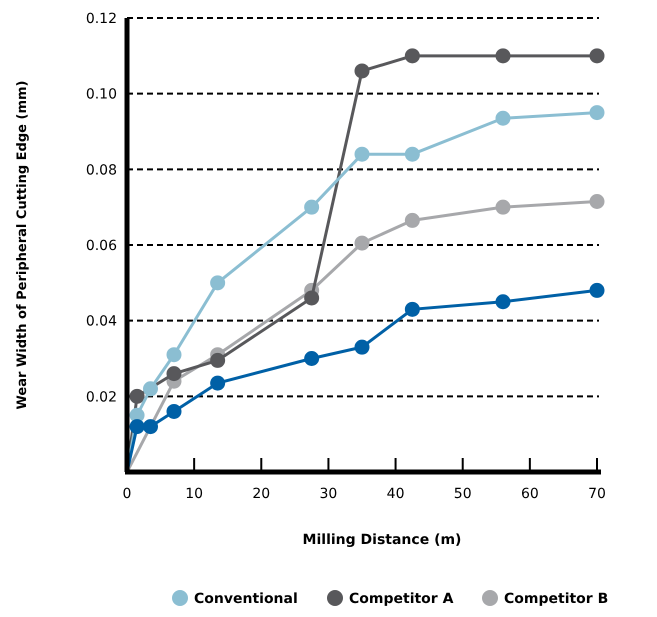  Describe the element at coordinates (102, 322) in the screenshot. I see `y-tick-label: 0.04` at that location.